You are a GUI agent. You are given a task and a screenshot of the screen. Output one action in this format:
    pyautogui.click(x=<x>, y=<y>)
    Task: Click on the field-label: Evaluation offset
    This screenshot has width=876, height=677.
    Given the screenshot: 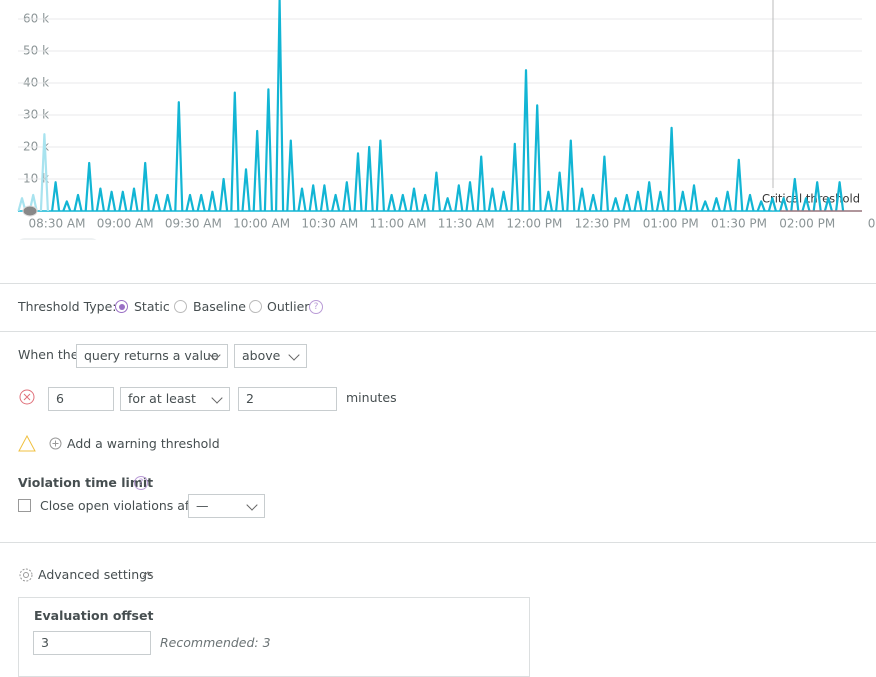 What is the action you would take?
    pyautogui.click(x=94, y=615)
    